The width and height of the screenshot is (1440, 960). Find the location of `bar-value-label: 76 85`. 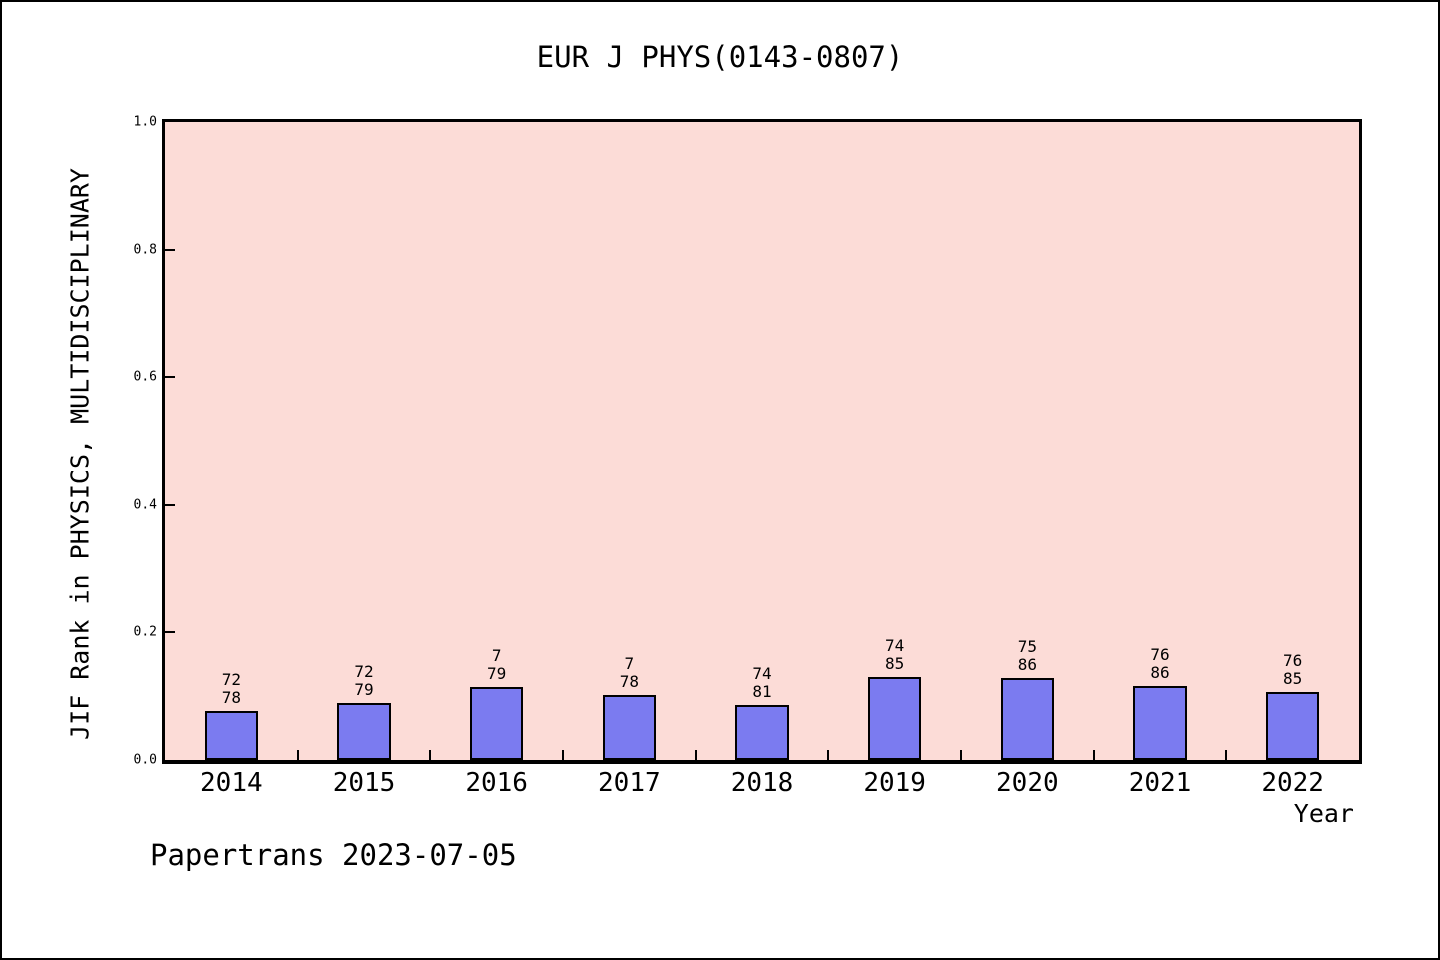

bar-value-label: 76 85 is located at coordinates (1293, 670).